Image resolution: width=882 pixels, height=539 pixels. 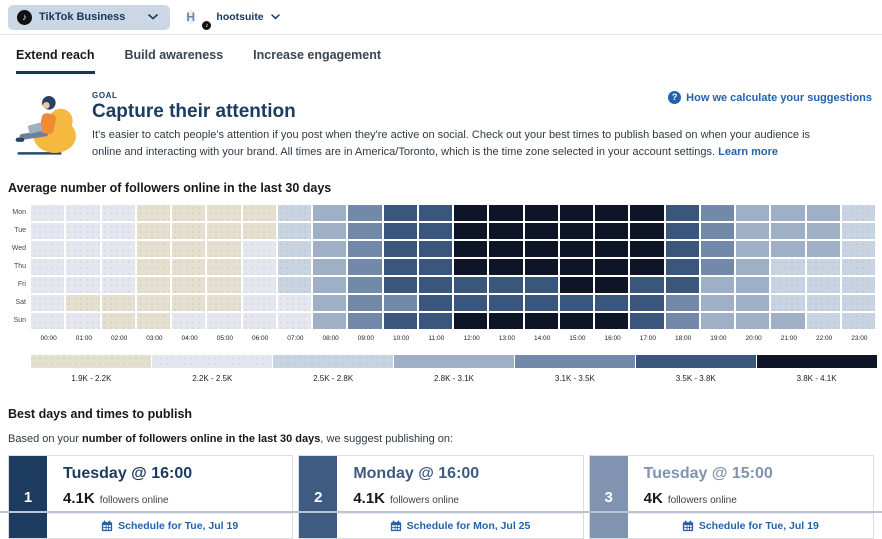 I want to click on hour-tick-label: 02:00, so click(x=119, y=339).